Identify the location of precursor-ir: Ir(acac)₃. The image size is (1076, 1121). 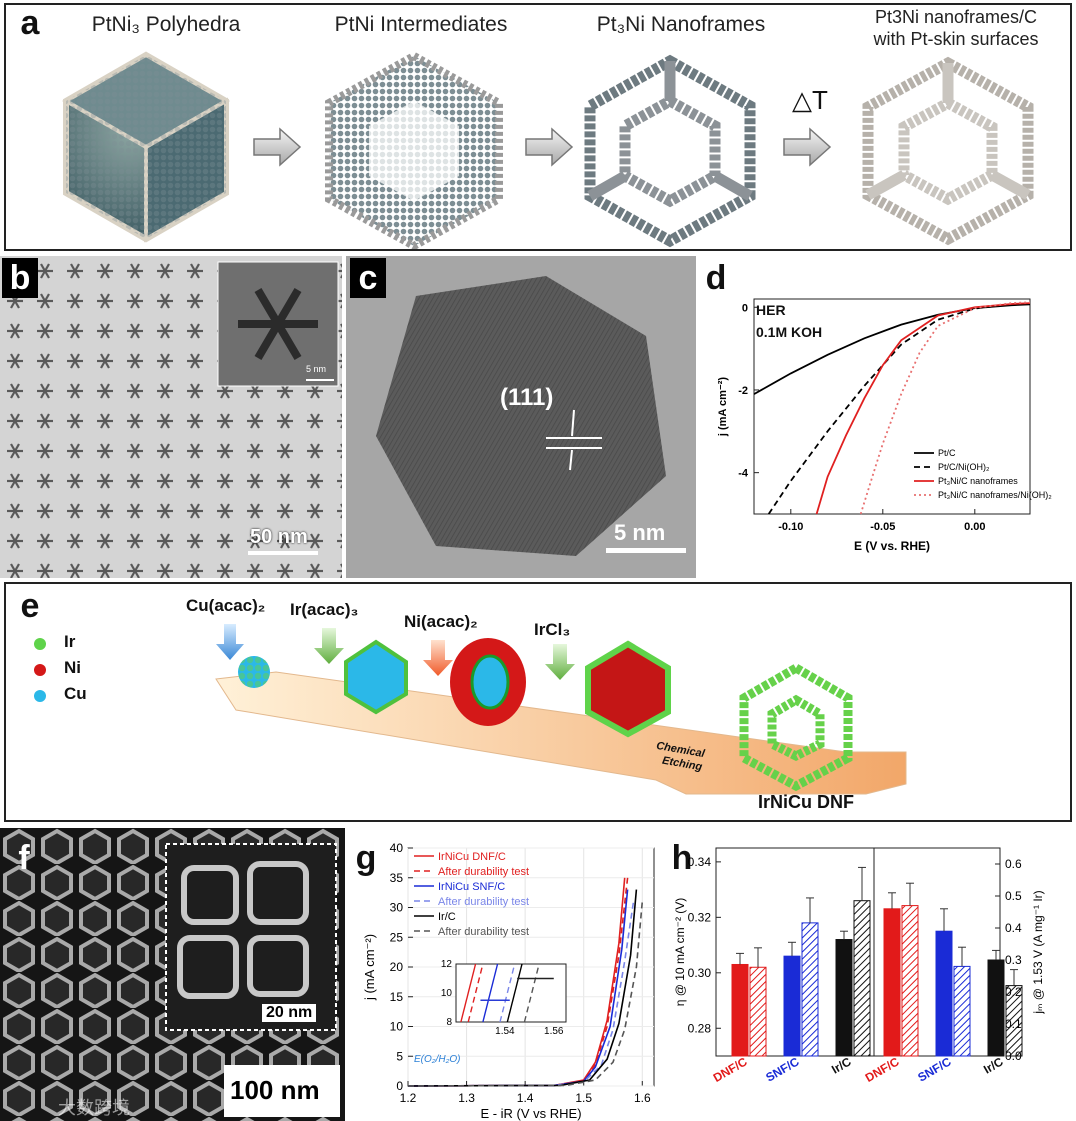
(324, 609).